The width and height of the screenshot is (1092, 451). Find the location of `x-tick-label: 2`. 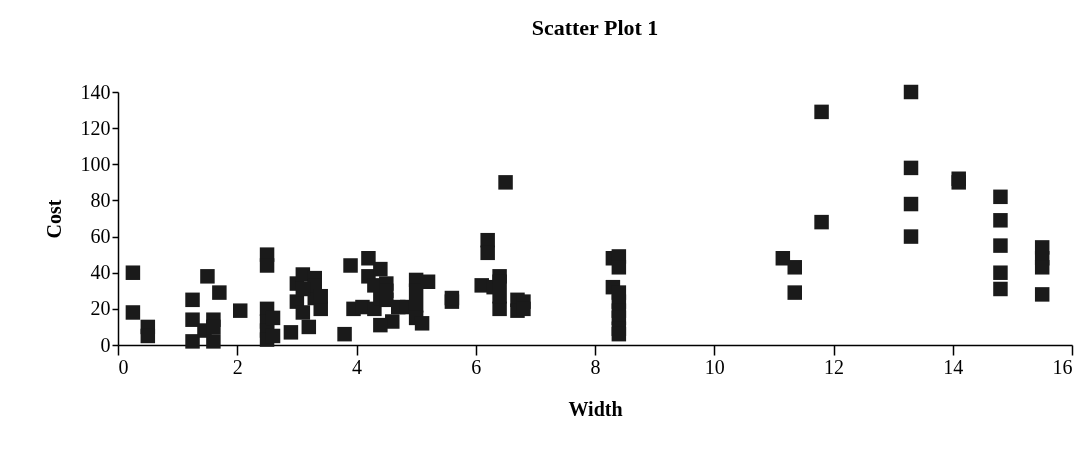

x-tick-label: 2 is located at coordinates (237, 366).